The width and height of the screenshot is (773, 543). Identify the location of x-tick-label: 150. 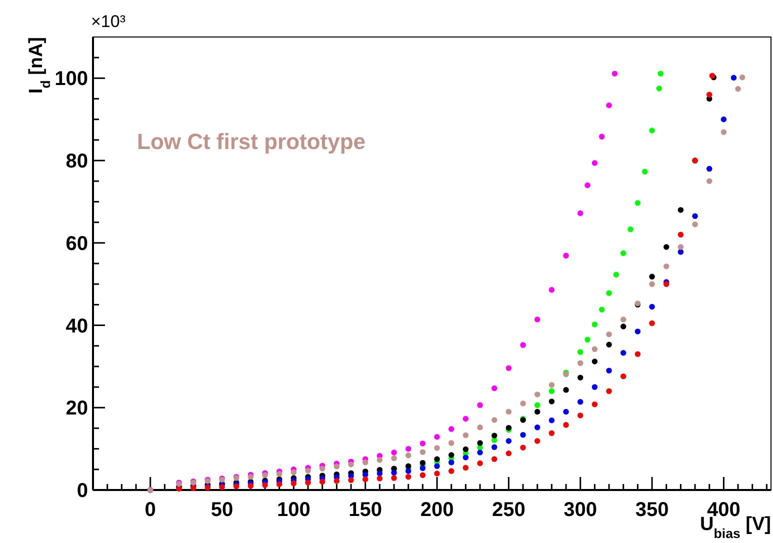
(365, 510).